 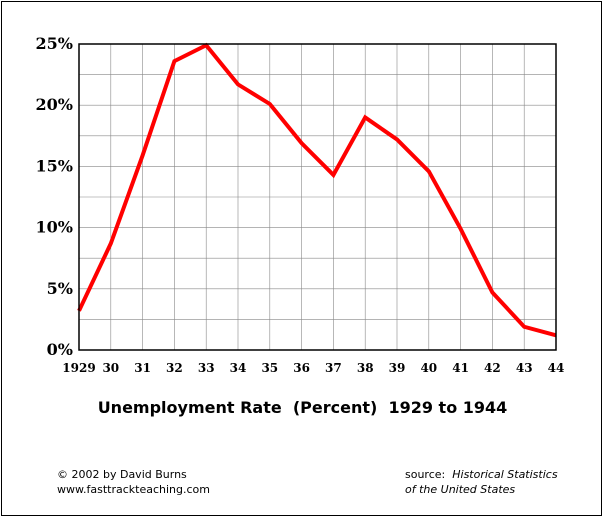 I want to click on y-tick-label: 0%, so click(x=60, y=349).